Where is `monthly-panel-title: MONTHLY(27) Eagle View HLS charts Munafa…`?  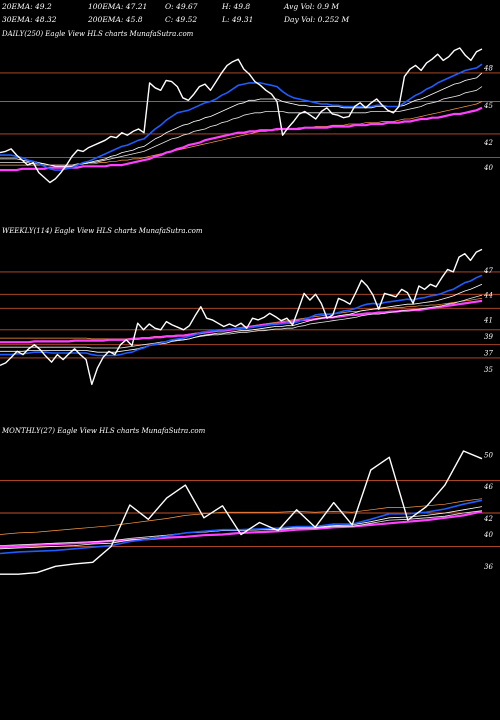
monthly-panel-title: MONTHLY(27) Eagle View HLS charts Munafa… is located at coordinates (103, 431).